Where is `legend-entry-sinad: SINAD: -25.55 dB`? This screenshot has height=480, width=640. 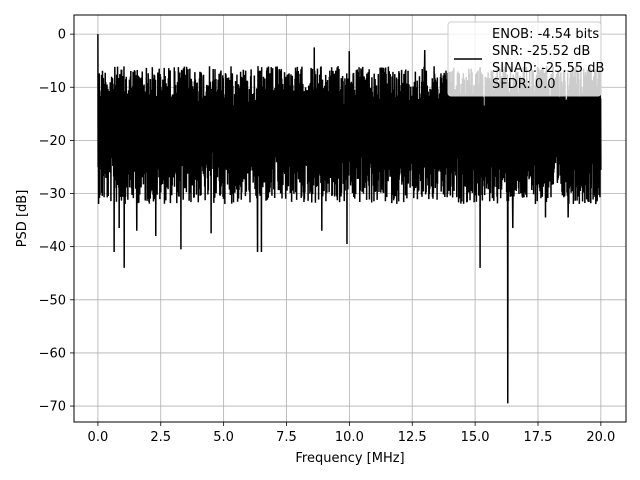 legend-entry-sinad: SINAD: -25.55 dB is located at coordinates (548, 68).